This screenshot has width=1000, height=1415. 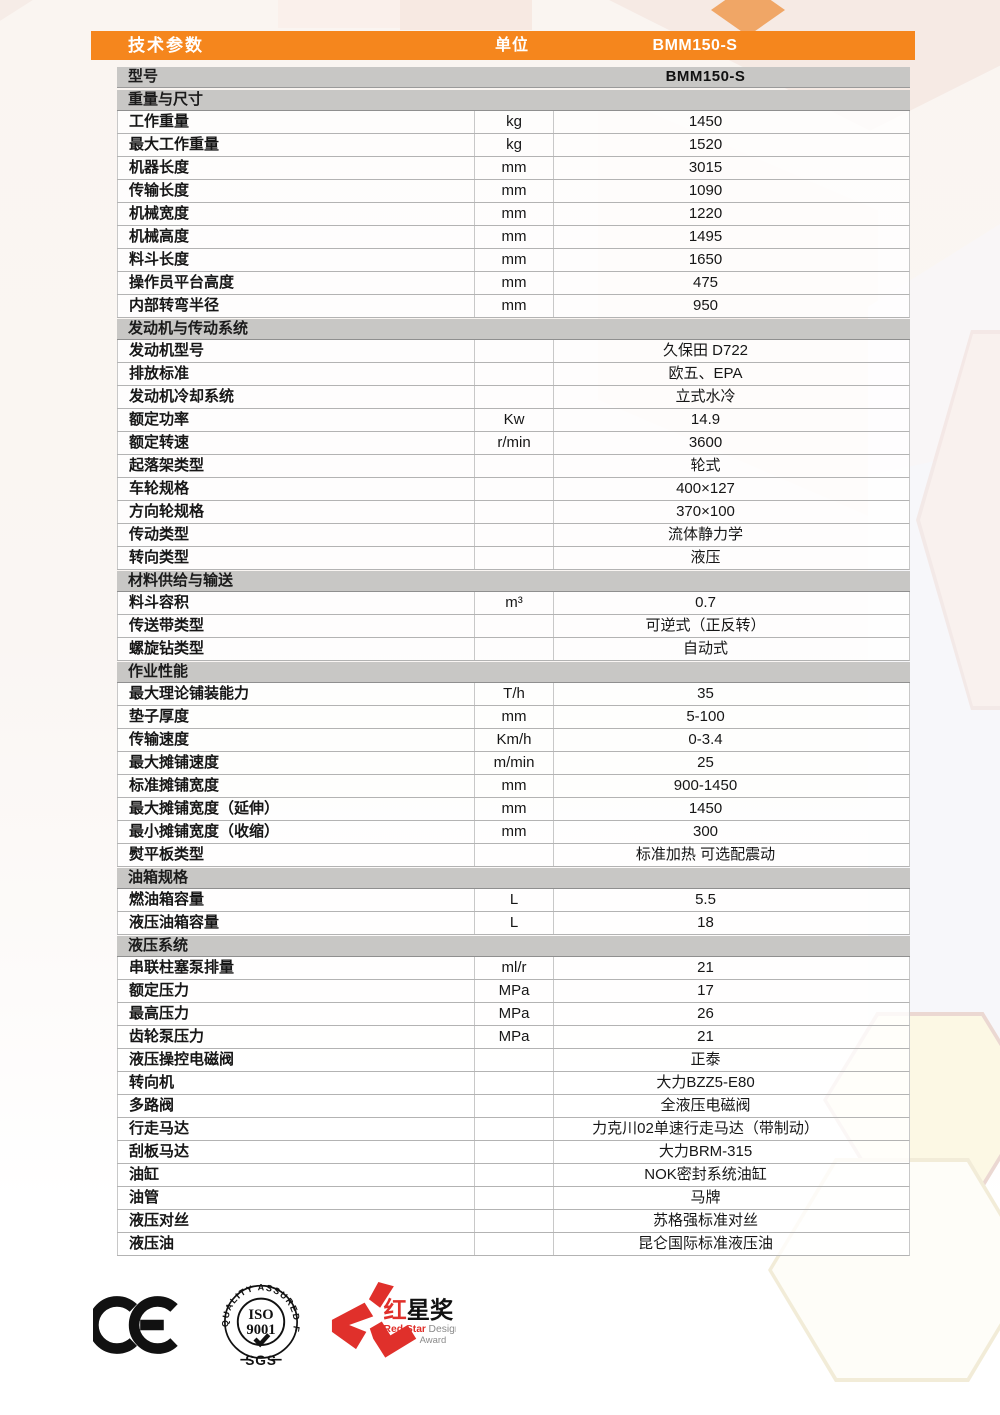 I want to click on param-label: 额定功率, so click(x=295, y=420).